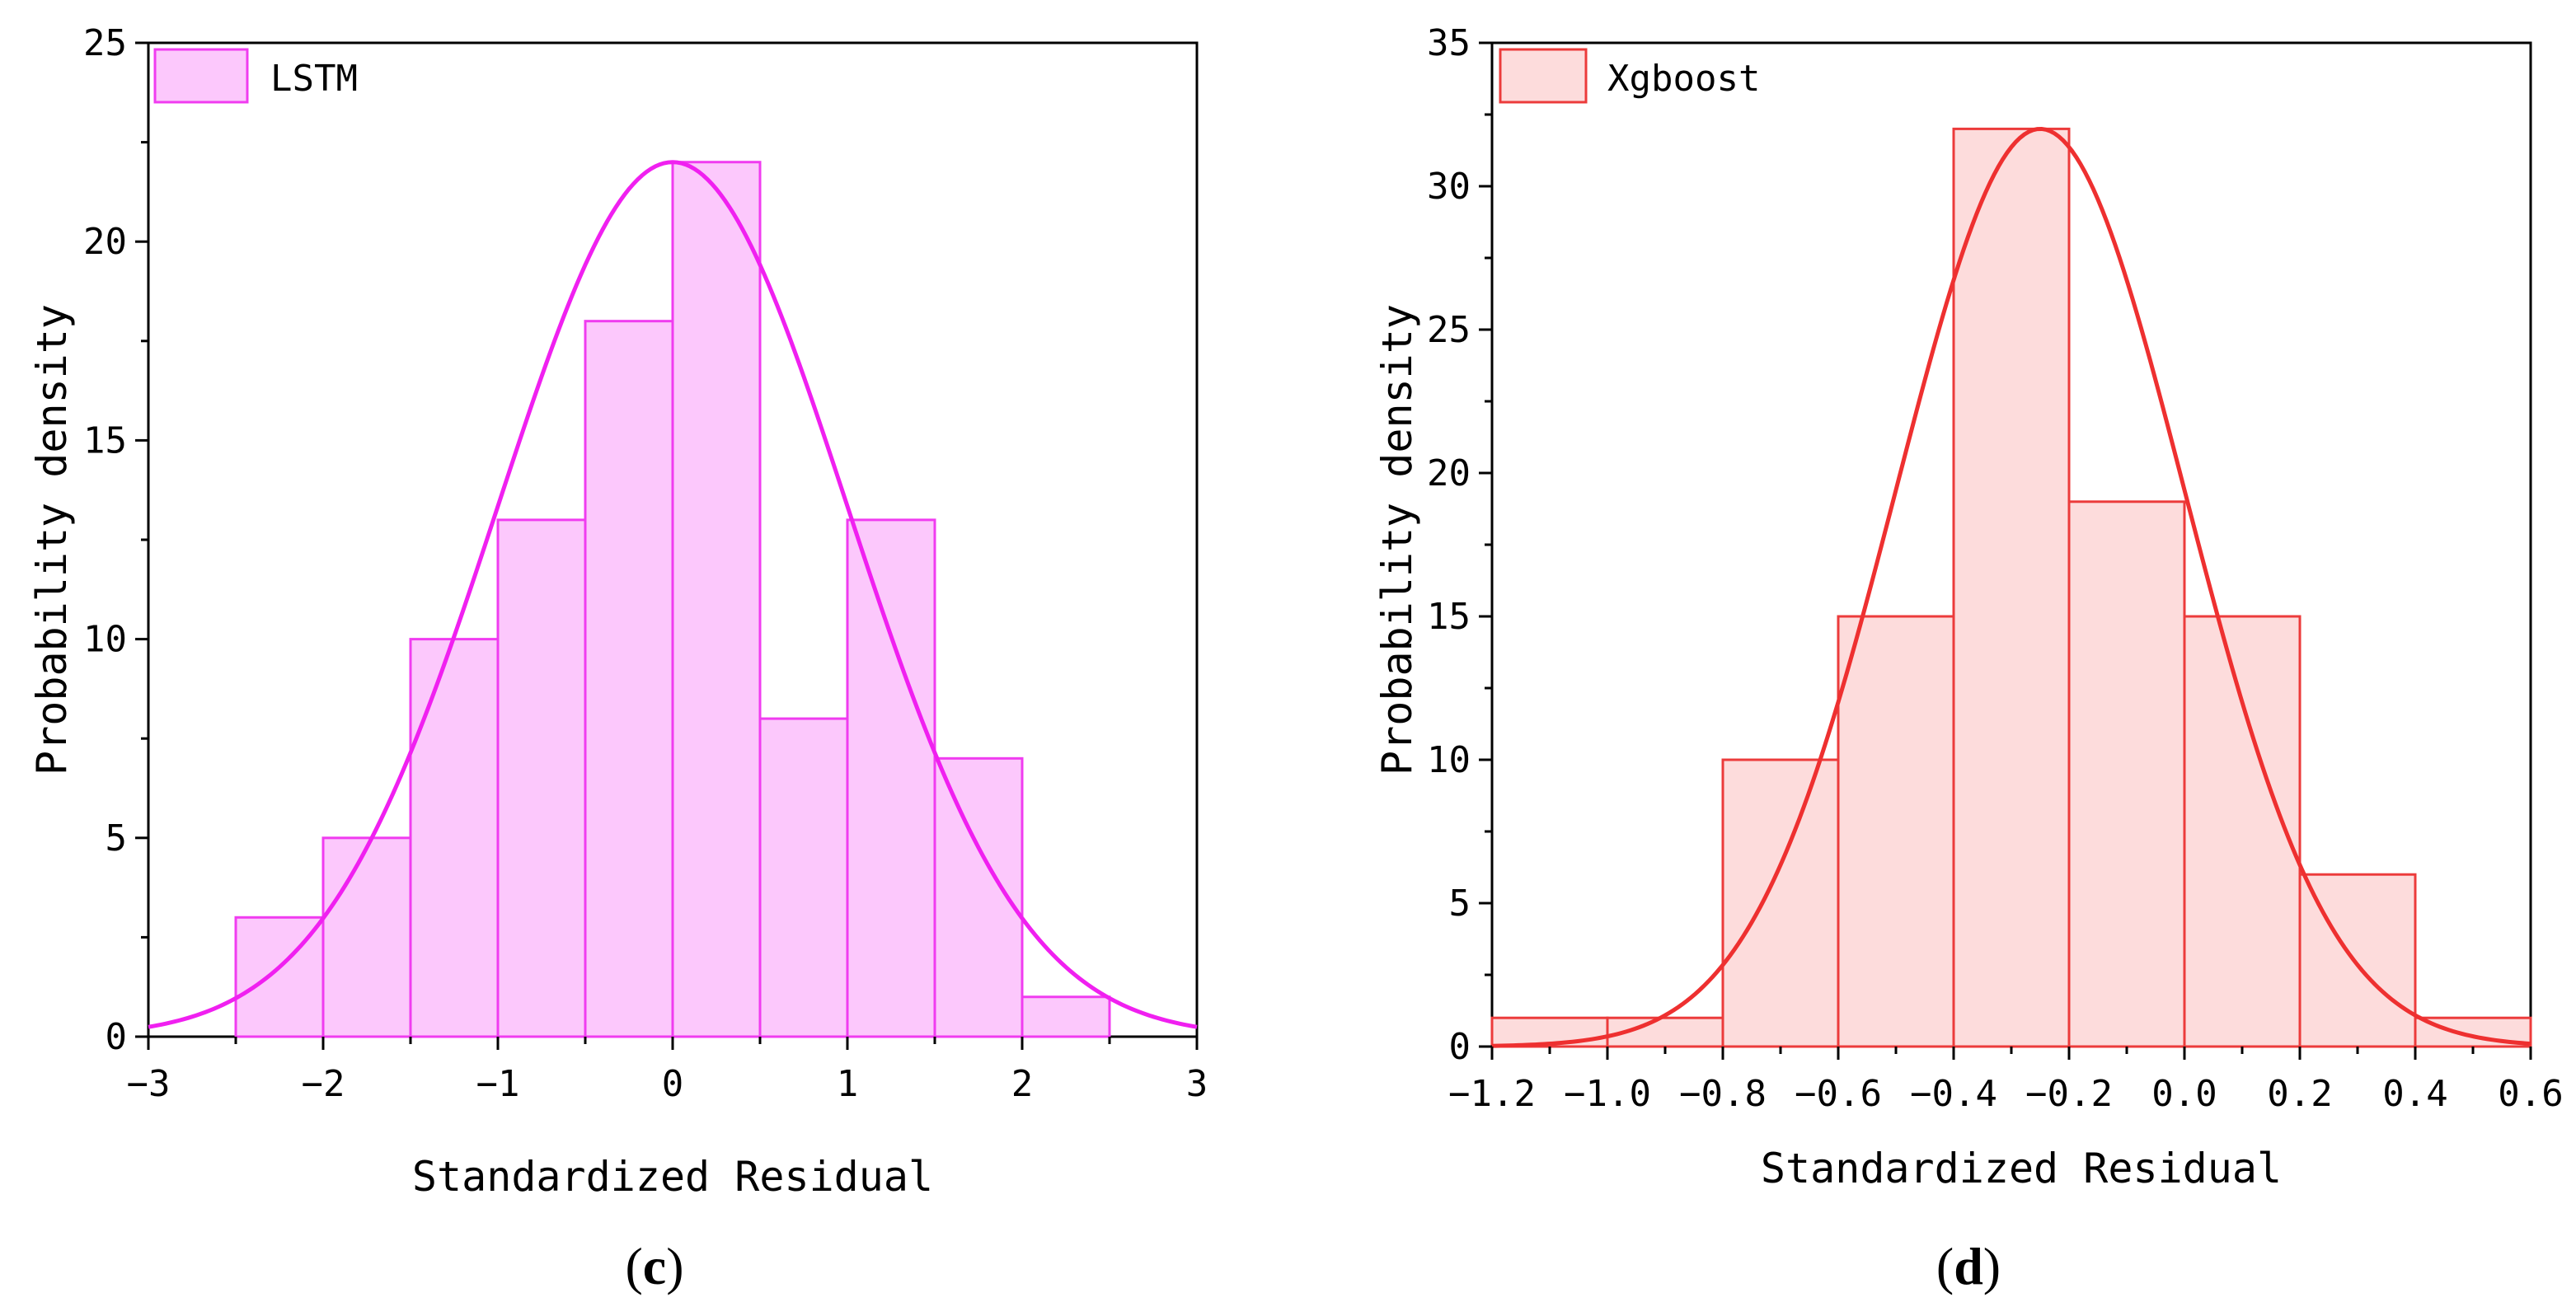 The width and height of the screenshot is (2576, 1302). I want to click on xgboost-legend: Xgboost, so click(1630, 76).